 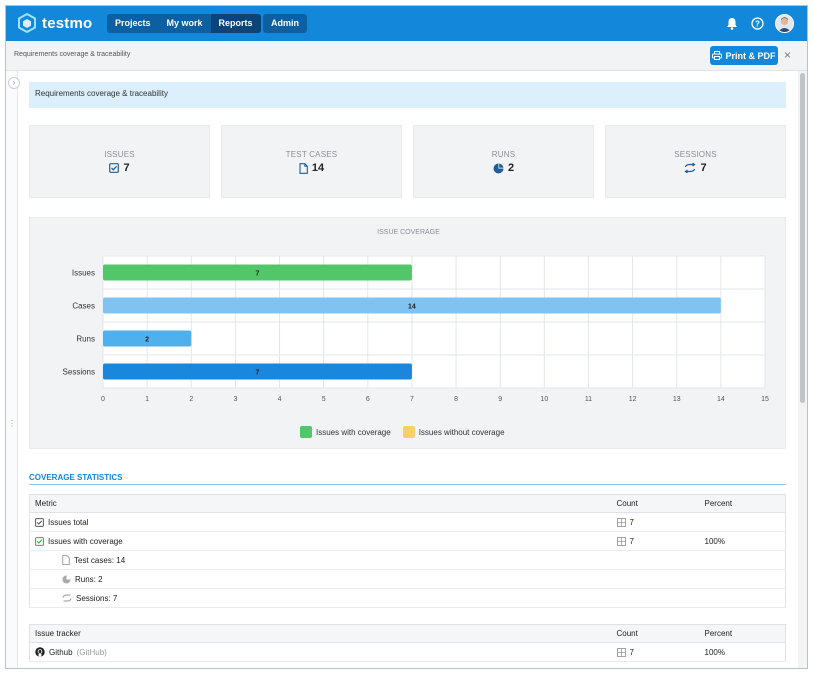 I want to click on scrollbar, so click(x=802, y=369).